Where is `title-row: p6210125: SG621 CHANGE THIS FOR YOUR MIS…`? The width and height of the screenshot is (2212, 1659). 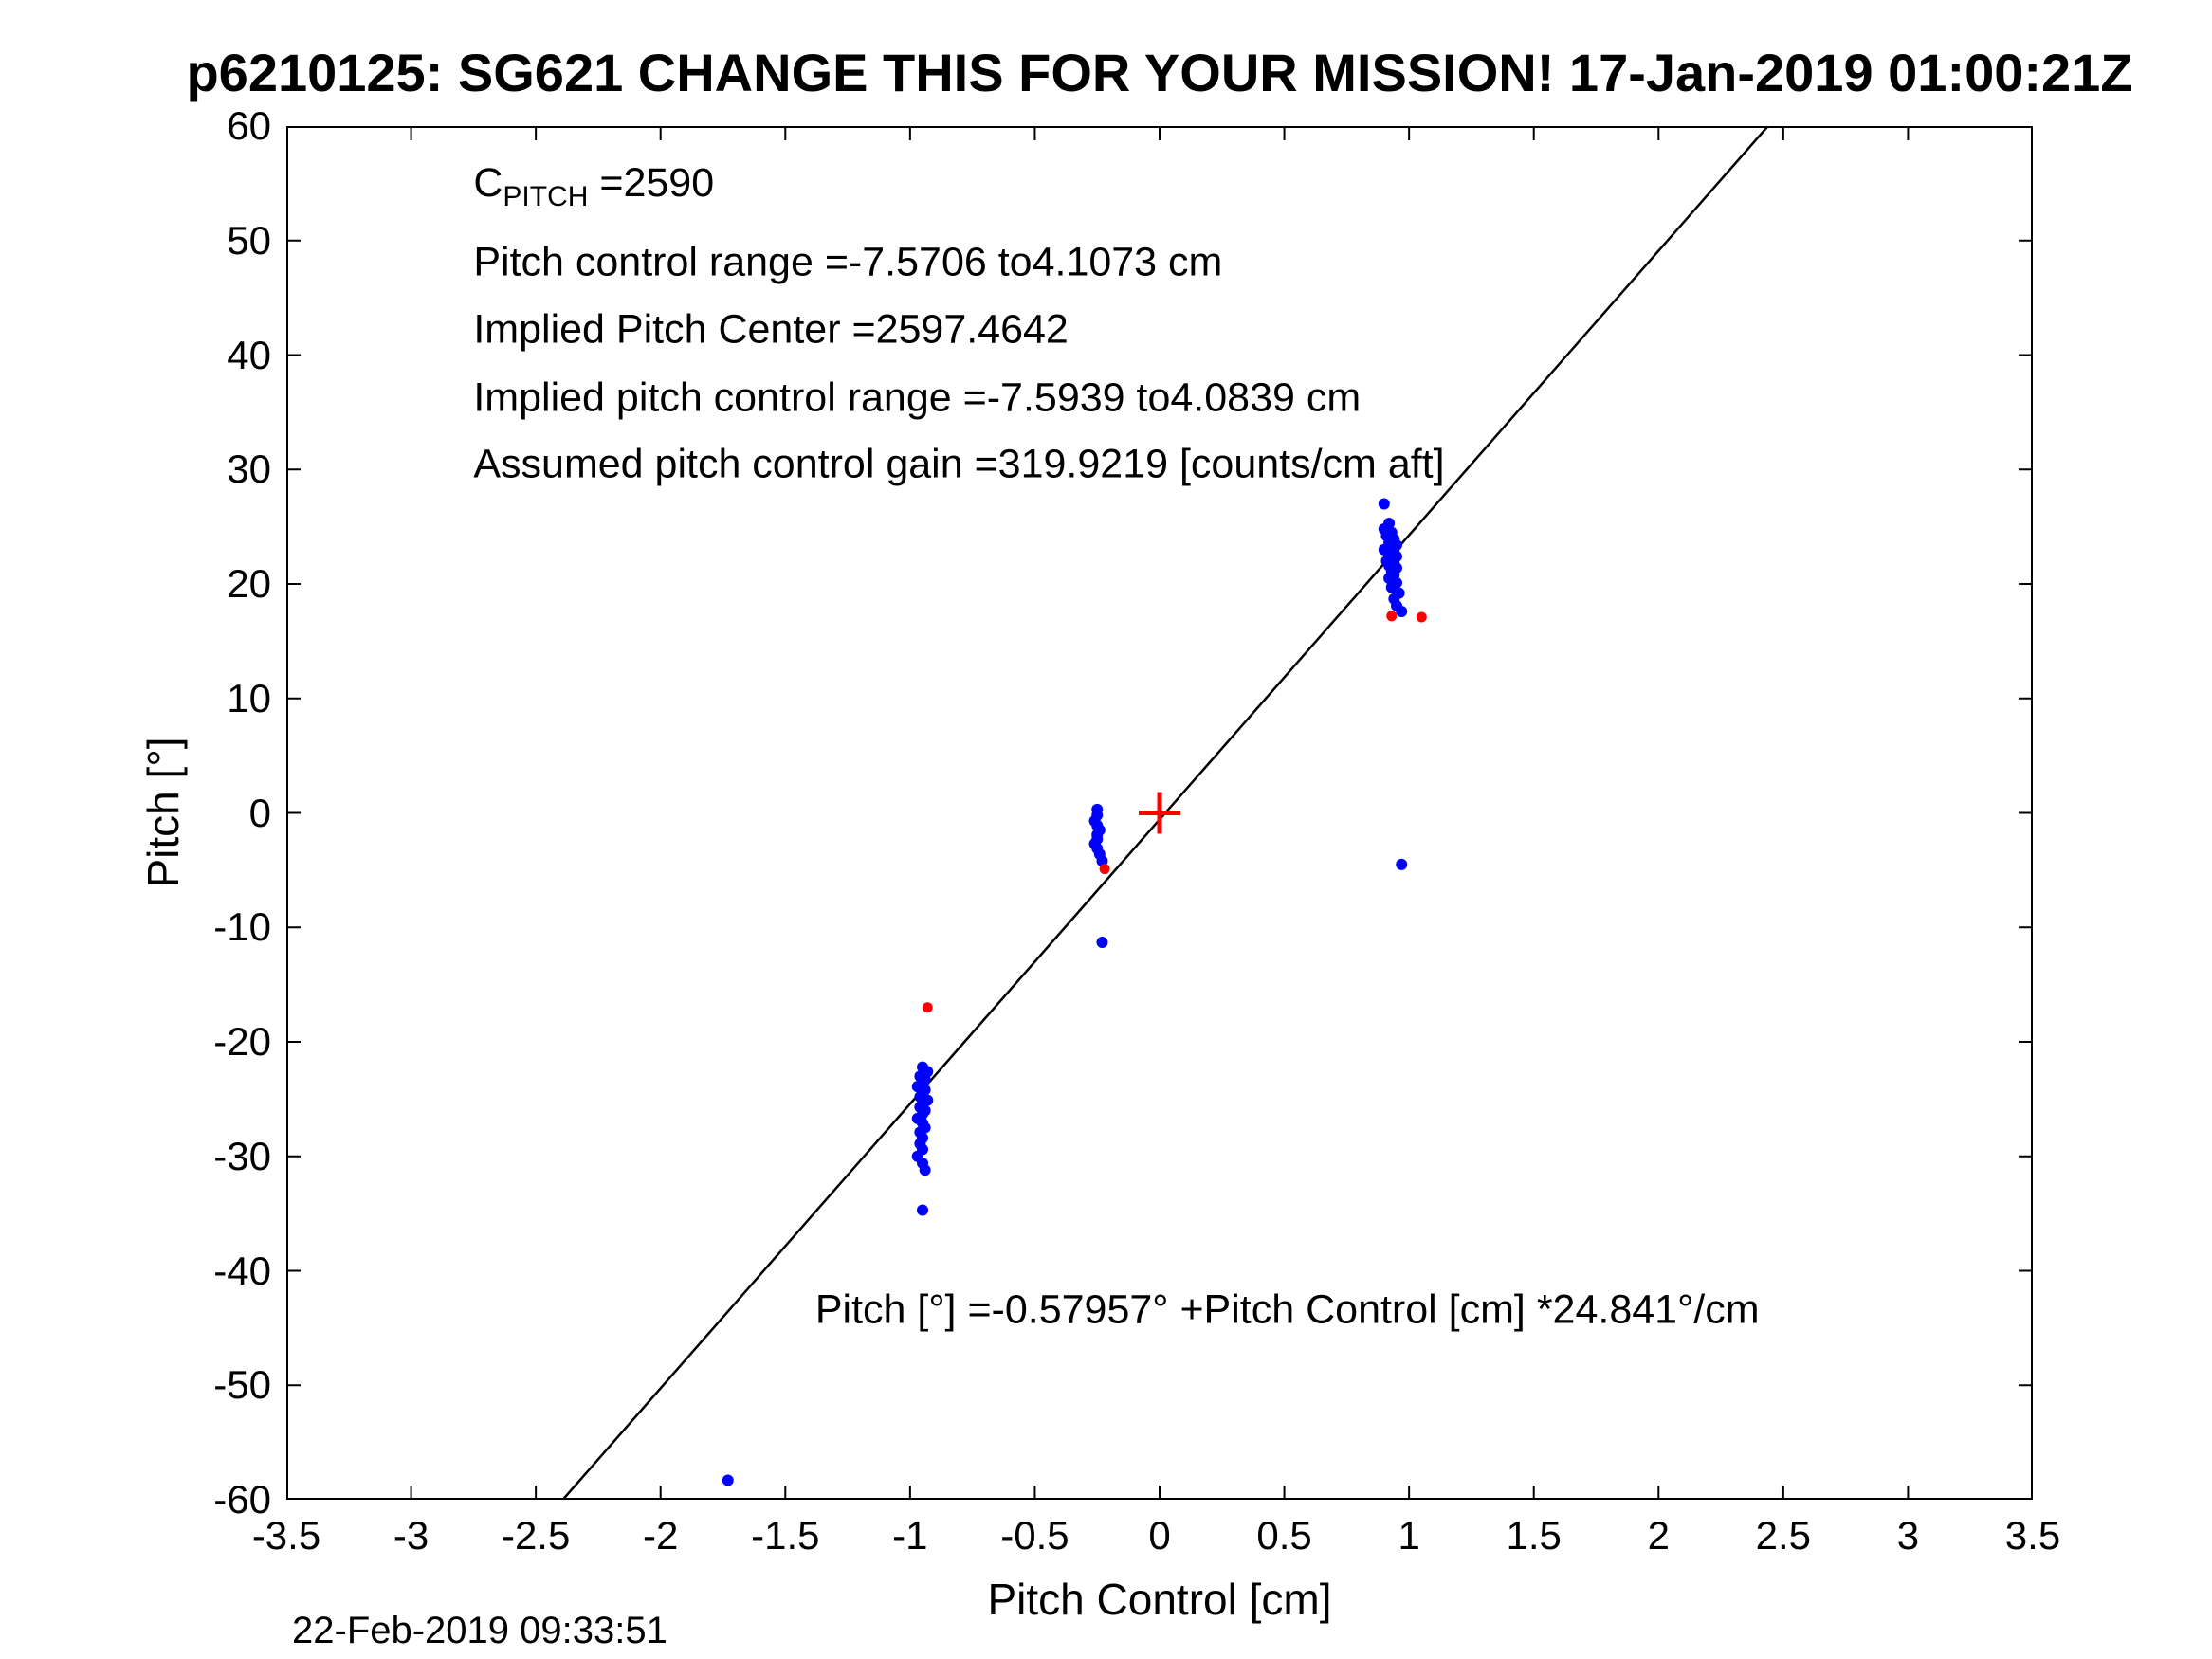 title-row: p6210125: SG621 CHANGE THIS FOR YOUR MIS… is located at coordinates (1159, 72).